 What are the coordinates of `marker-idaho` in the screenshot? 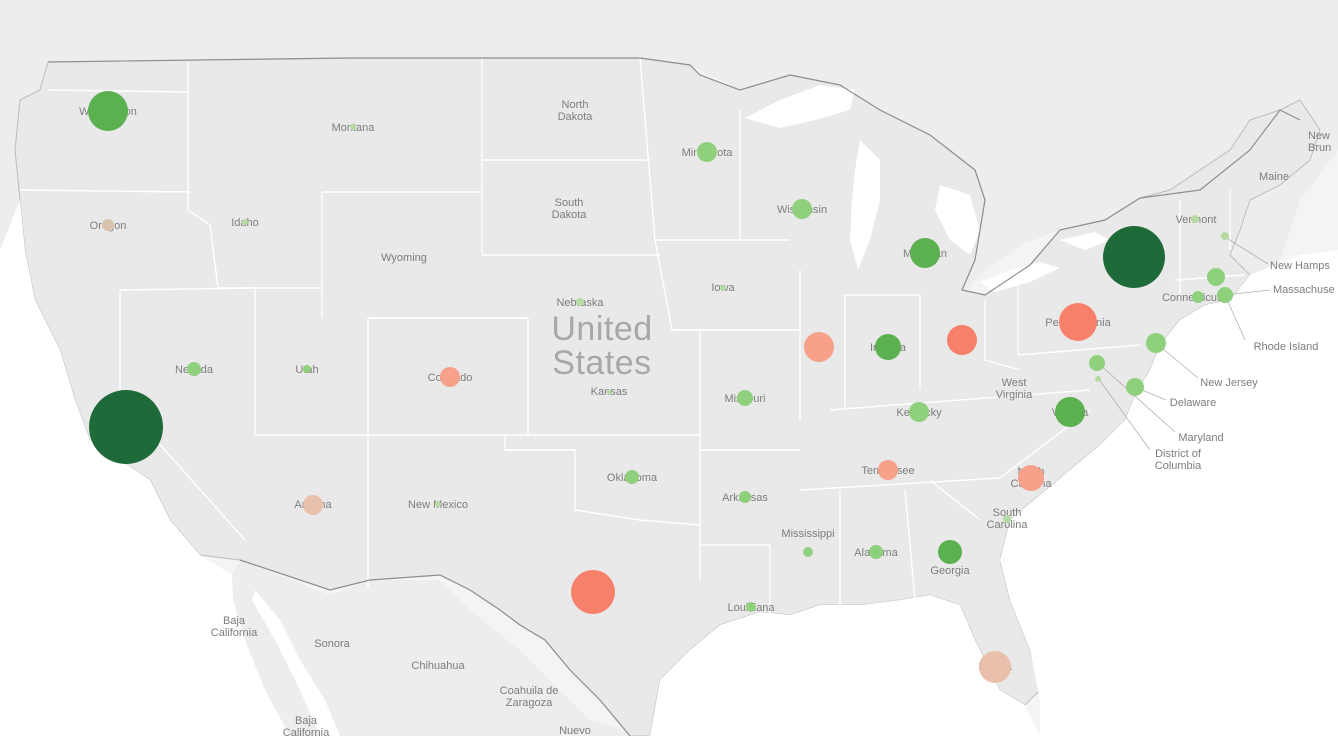 It's located at (245, 222).